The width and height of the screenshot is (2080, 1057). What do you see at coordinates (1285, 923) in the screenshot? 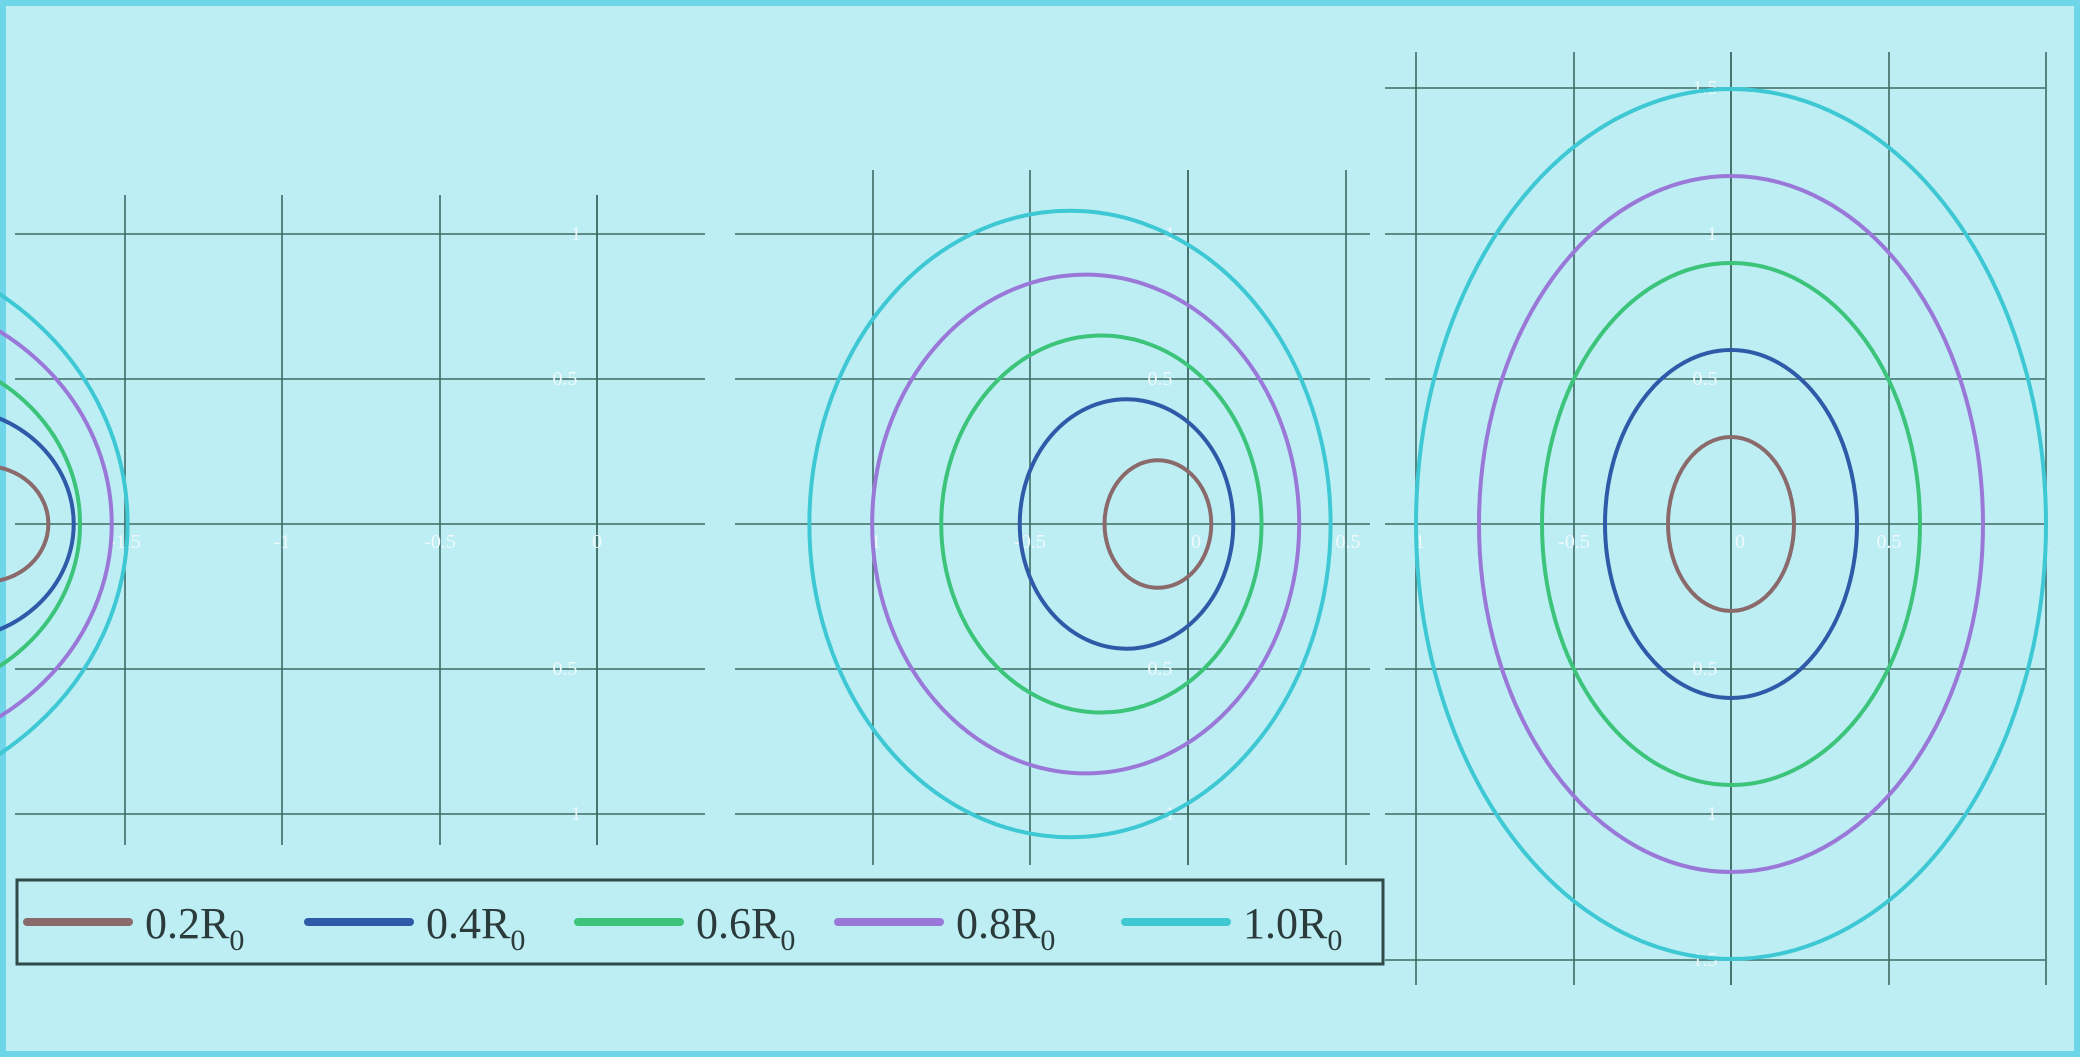
I see `legend-label-main: 1.0R` at bounding box center [1285, 923].